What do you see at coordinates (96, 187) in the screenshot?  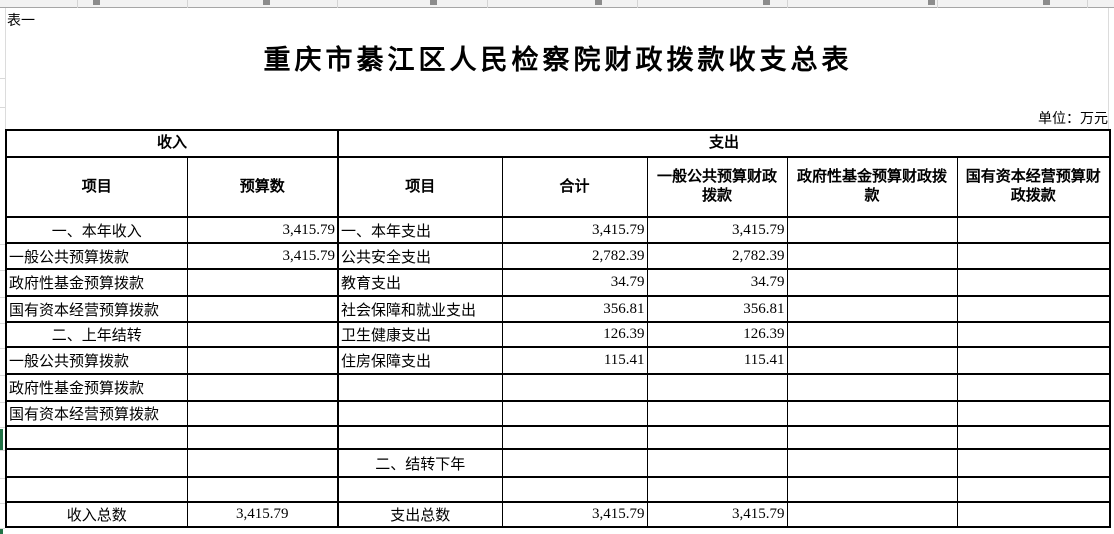 I see `col-header-income-item: 项目` at bounding box center [96, 187].